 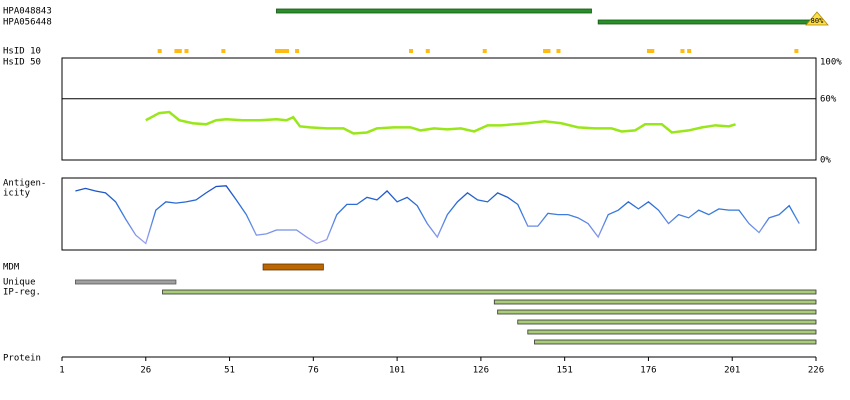 I want to click on identity-line, so click(x=440, y=122).